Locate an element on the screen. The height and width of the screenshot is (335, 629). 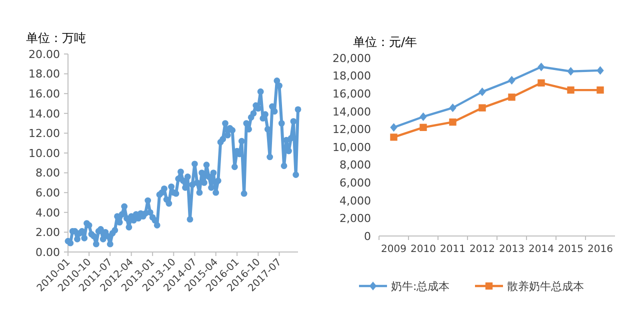
y-tick-label: 18,000 is located at coordinates (351, 76).